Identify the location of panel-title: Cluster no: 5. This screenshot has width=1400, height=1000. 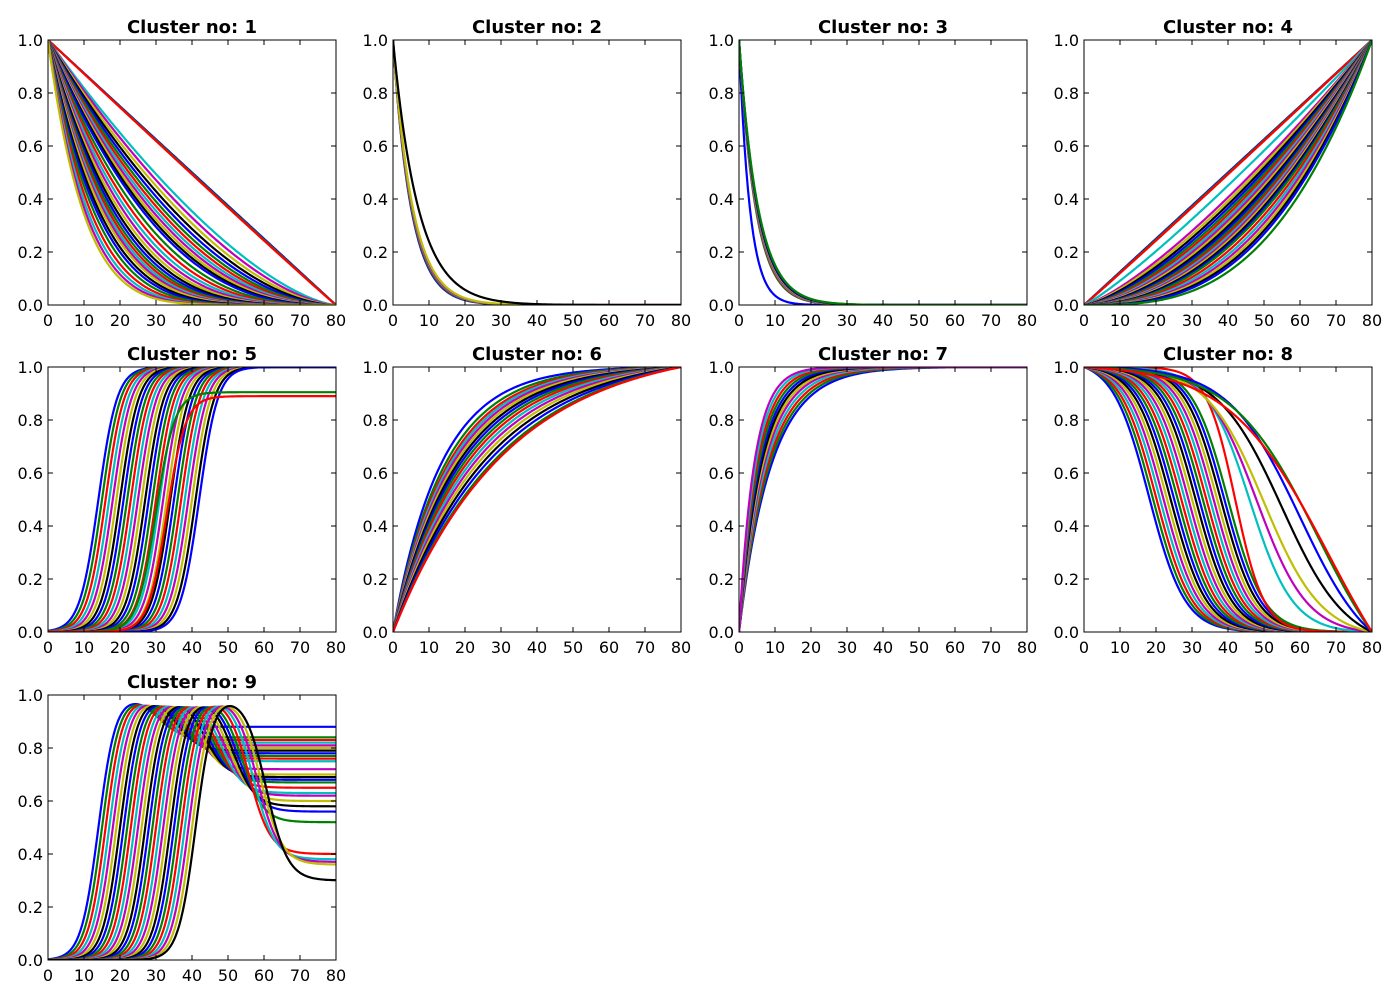
(192, 354).